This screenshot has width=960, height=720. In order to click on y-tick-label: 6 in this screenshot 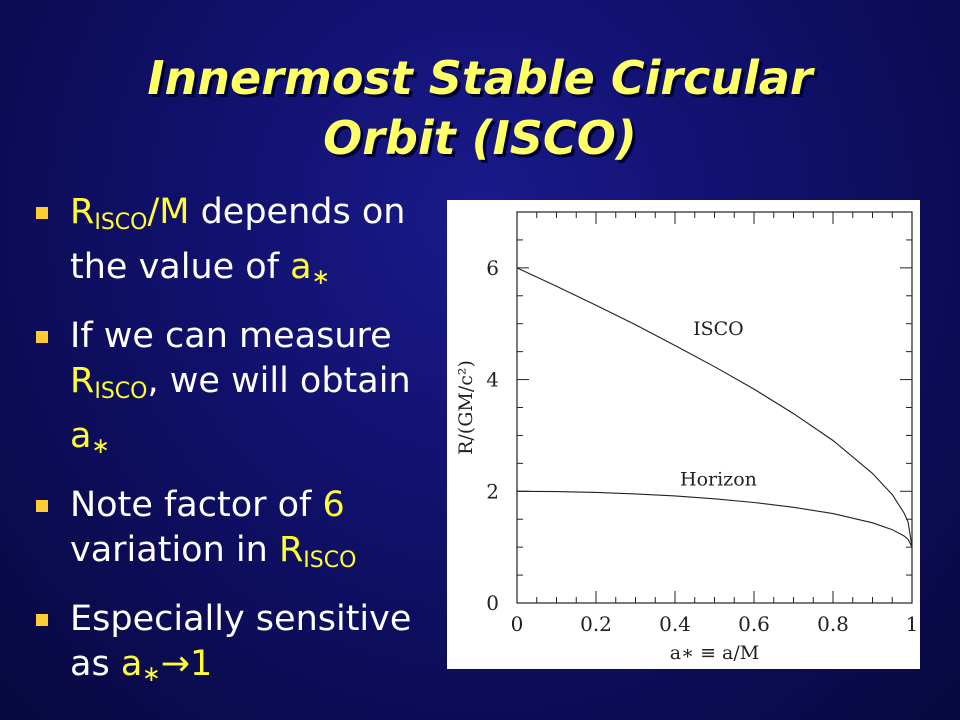, I will do `click(492, 268)`.